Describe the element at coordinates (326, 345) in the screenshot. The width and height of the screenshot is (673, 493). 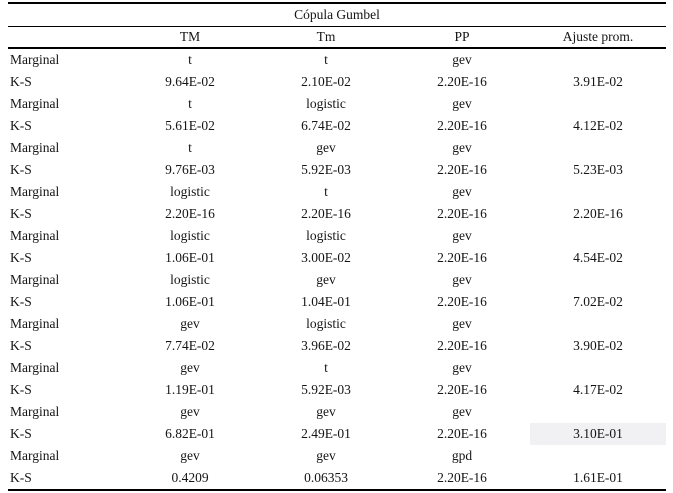
I see `table-cell: 3.96E-02` at that location.